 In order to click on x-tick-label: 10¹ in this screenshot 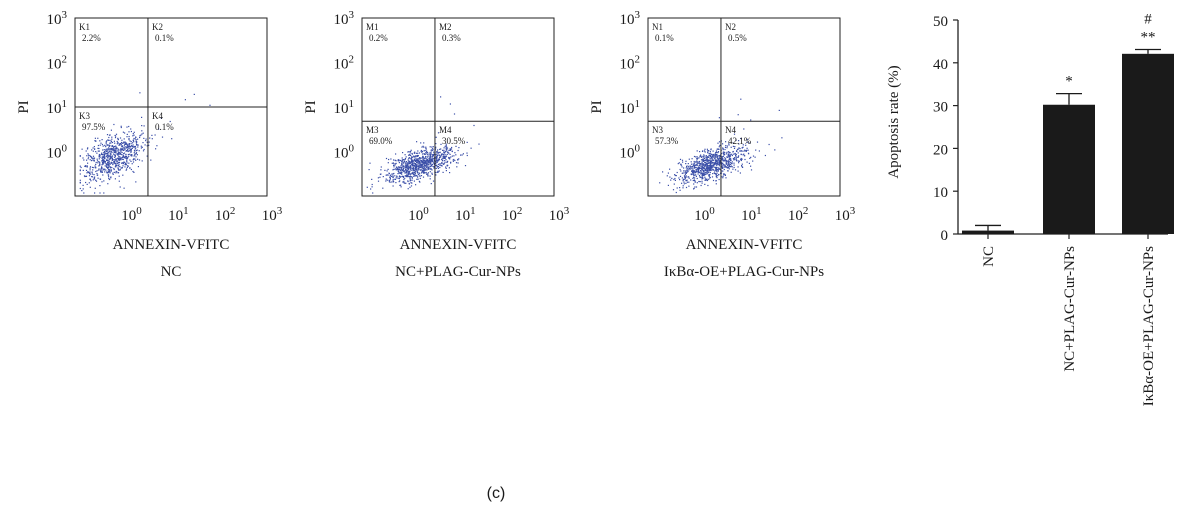, I will do `click(465, 214)`.